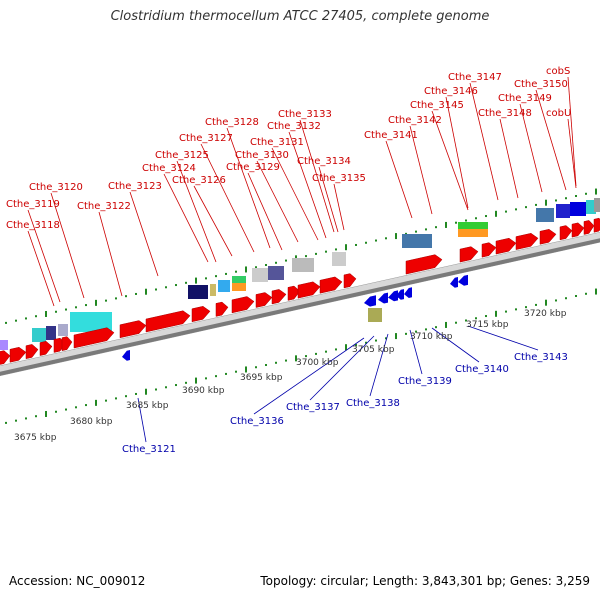  Describe the element at coordinates (339, 178) in the screenshot. I see `gene-label: Cthe_3135` at that location.